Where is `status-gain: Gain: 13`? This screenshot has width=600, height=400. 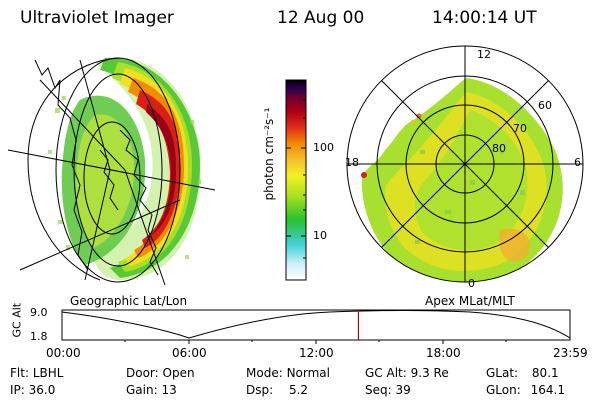
status-gain: Gain: 13 is located at coordinates (151, 390).